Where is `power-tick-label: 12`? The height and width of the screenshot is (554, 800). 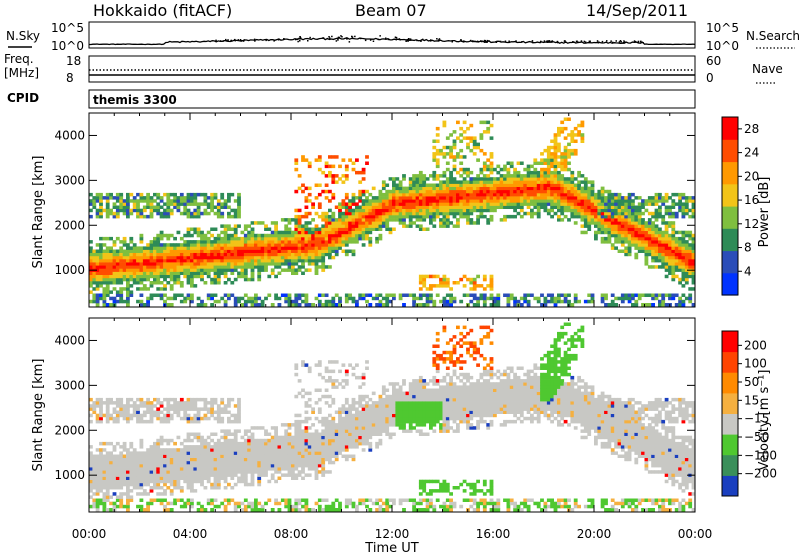
power-tick-label: 12 is located at coordinates (751, 224).